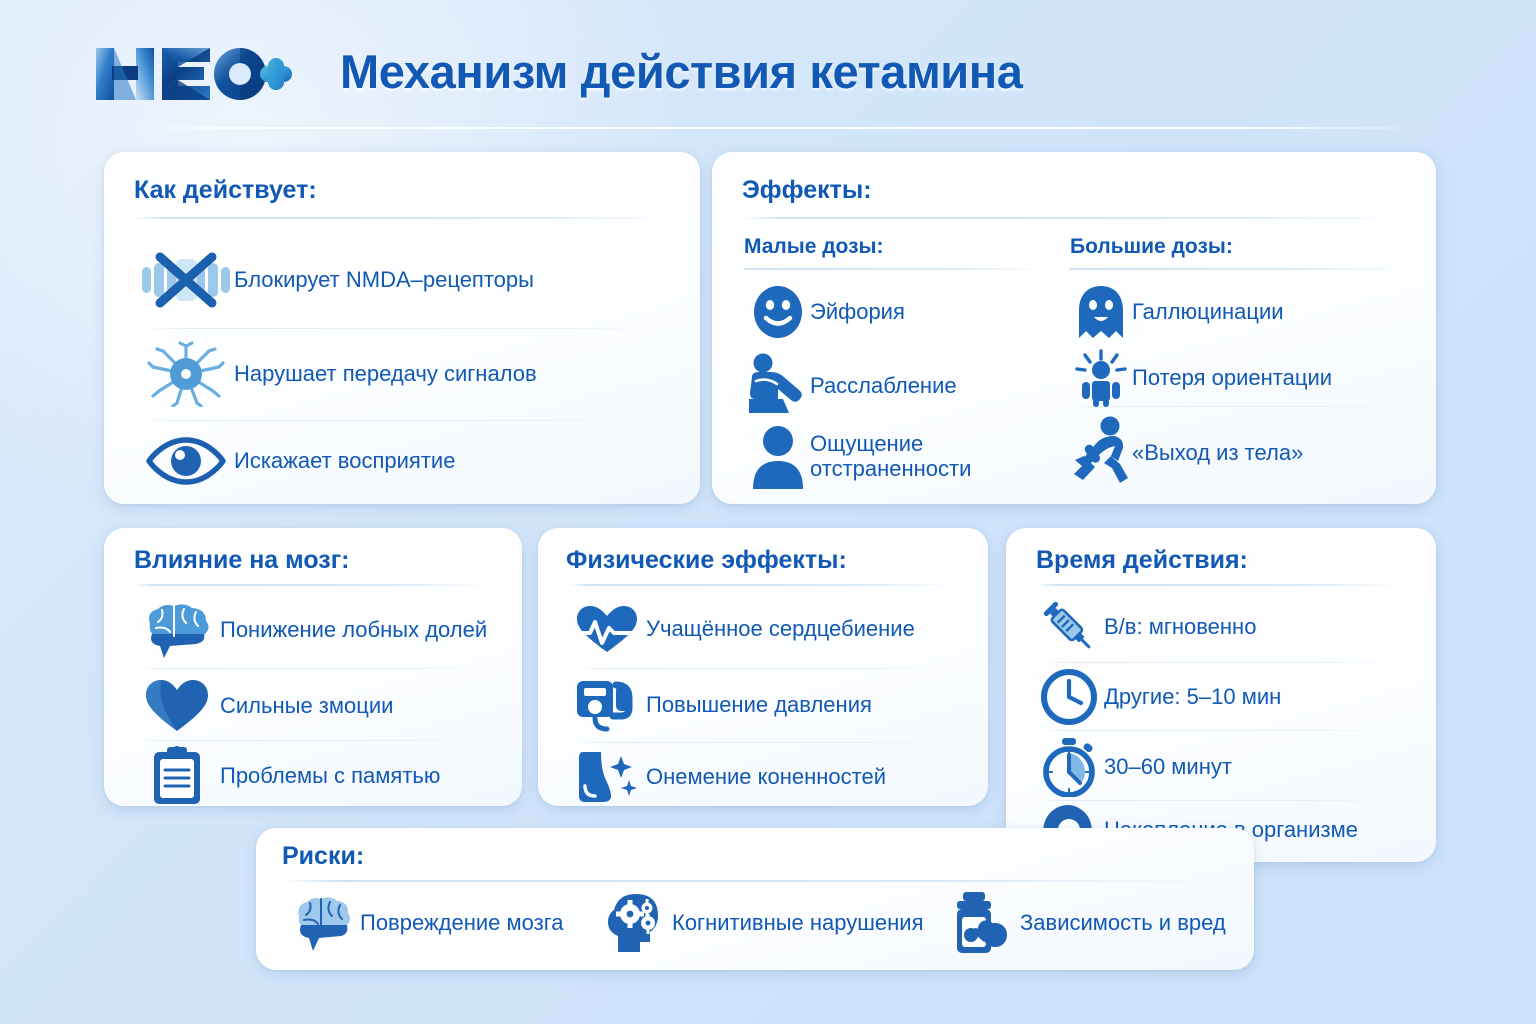 The image size is (1536, 1024). What do you see at coordinates (322, 923) in the screenshot?
I see `damaged-brain-icon` at bounding box center [322, 923].